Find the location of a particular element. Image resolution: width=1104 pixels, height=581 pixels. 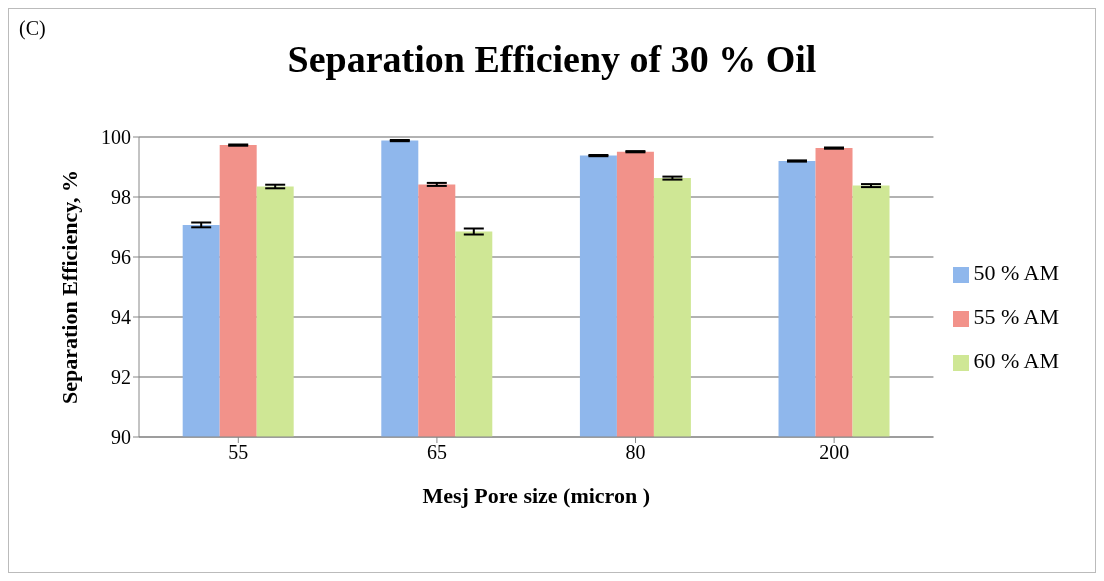

x-tick-label: 55 is located at coordinates (238, 452).